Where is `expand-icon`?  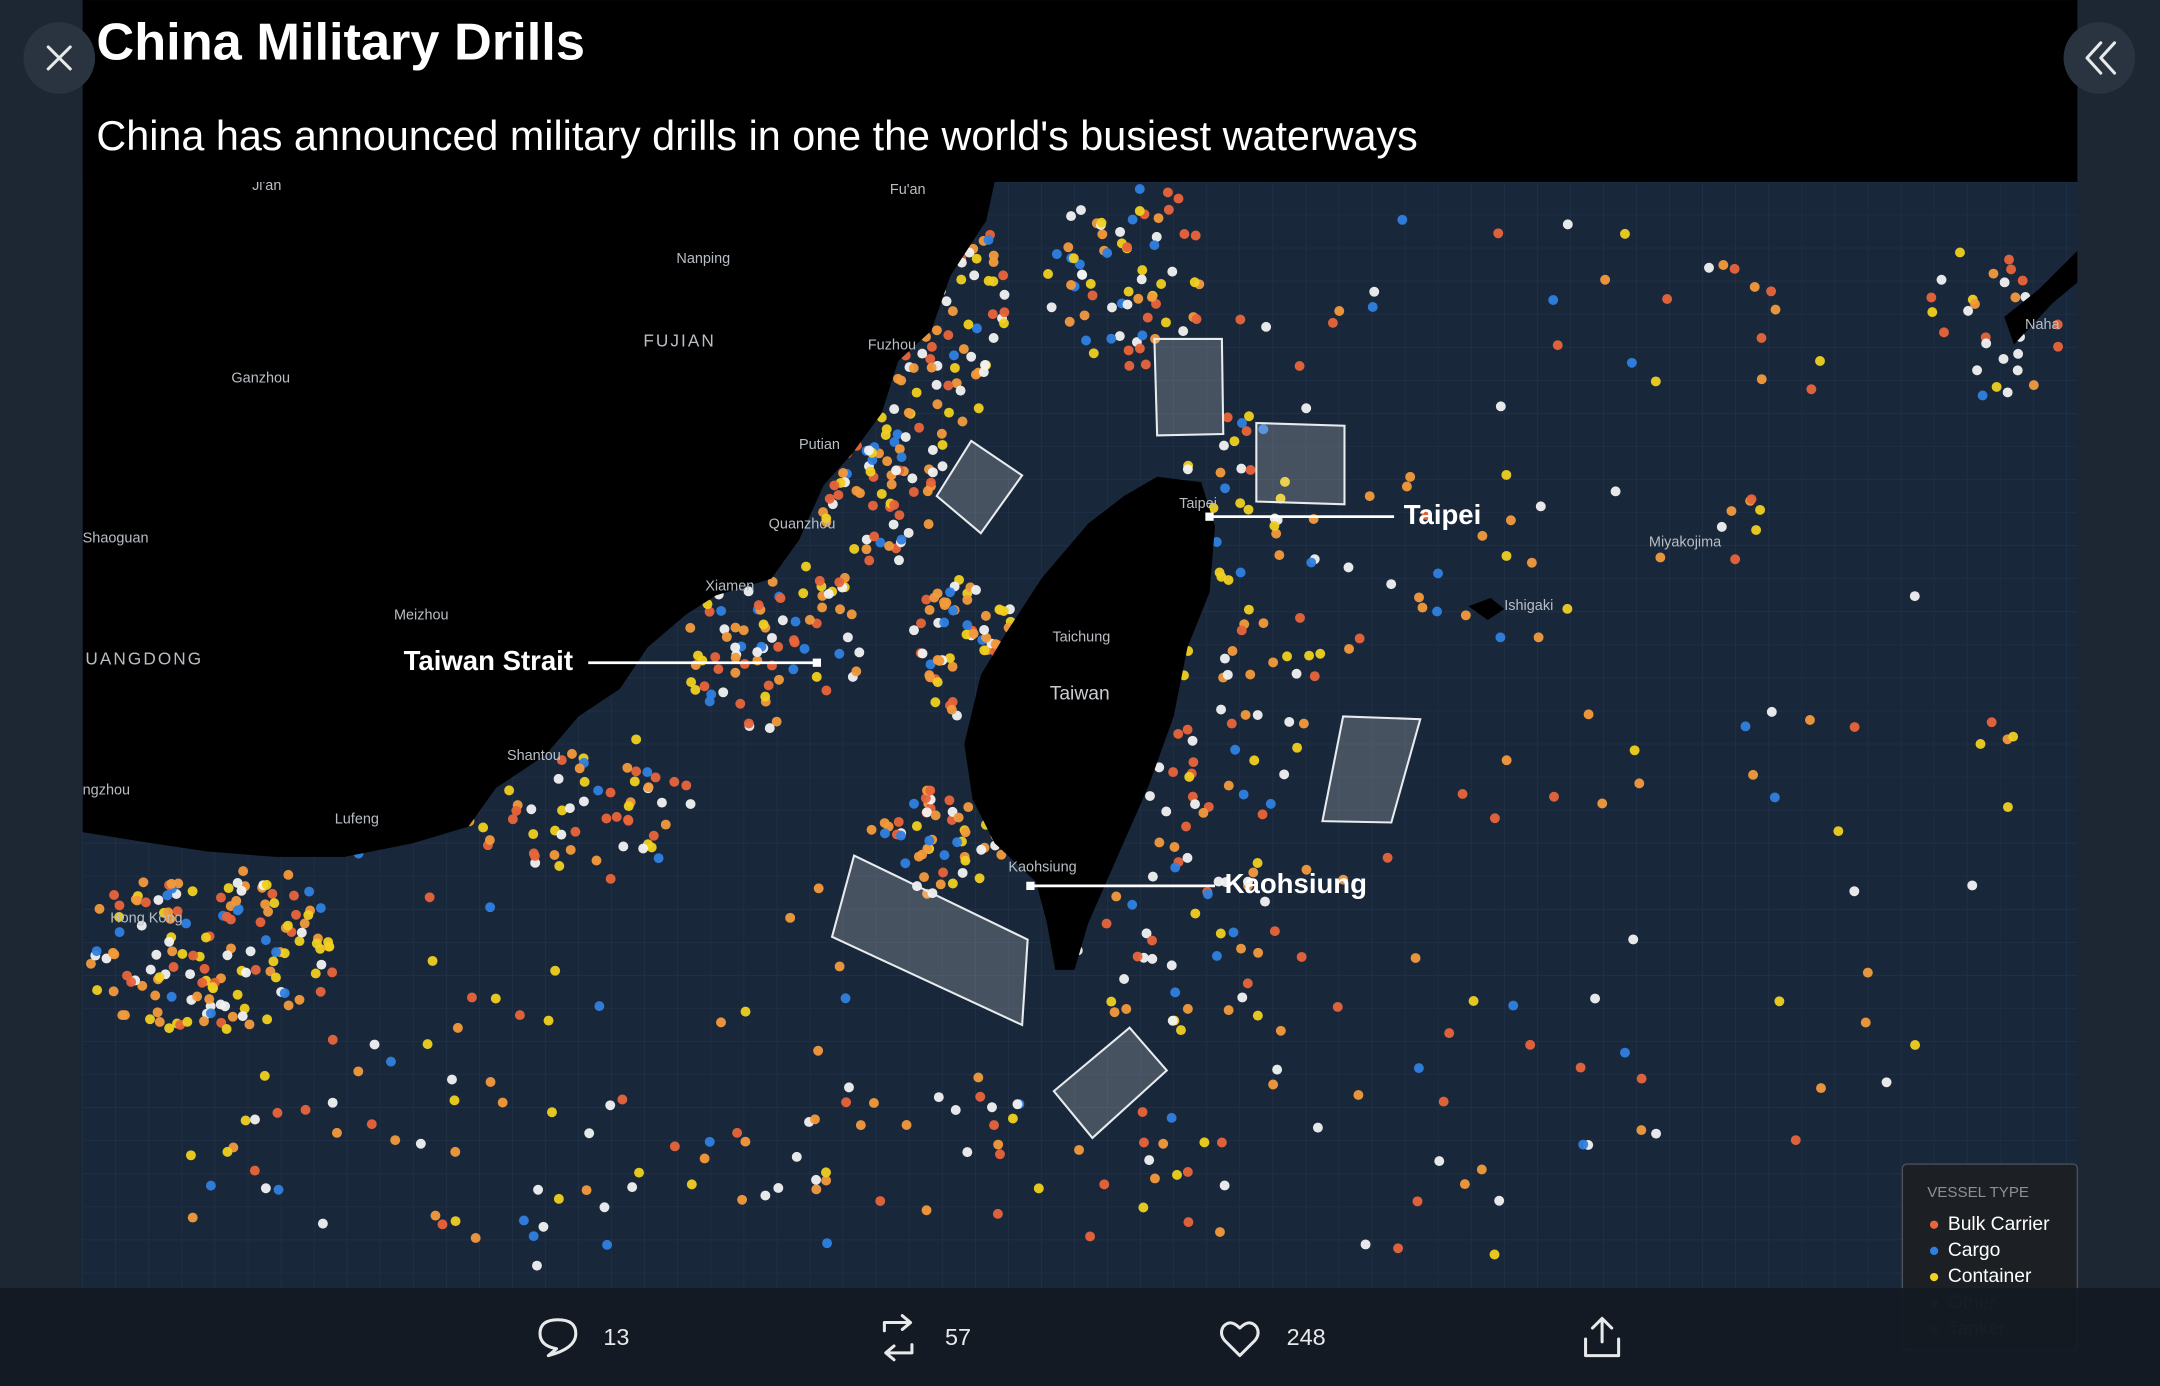 expand-icon is located at coordinates (2101, 58).